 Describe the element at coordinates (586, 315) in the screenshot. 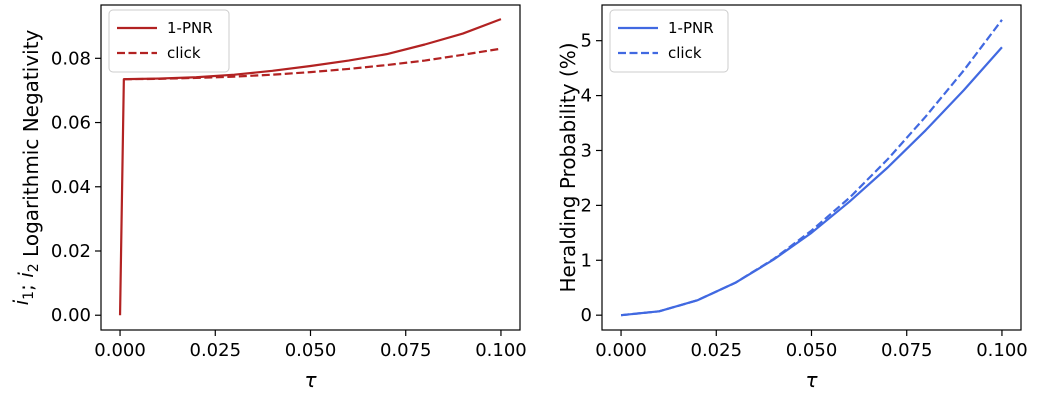

I see `y-tick-label: 0` at that location.